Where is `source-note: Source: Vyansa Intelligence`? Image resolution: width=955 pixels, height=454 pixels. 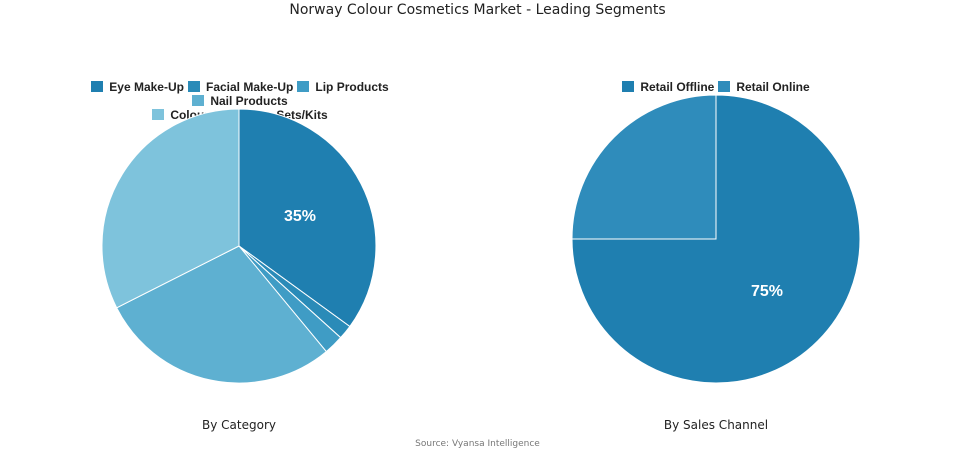
source-note: Source: Vyansa Intelligence is located at coordinates (477, 444).